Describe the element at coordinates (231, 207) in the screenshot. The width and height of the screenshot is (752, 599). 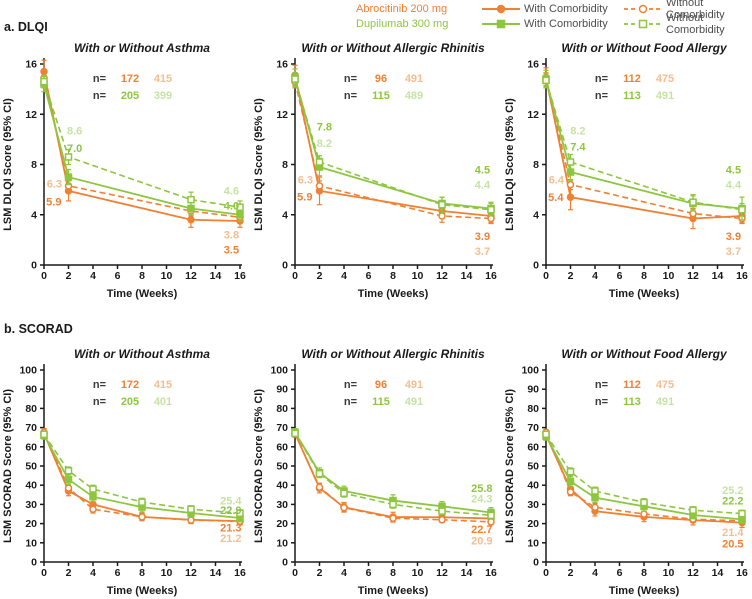
I see `value-label: 4.0` at that location.